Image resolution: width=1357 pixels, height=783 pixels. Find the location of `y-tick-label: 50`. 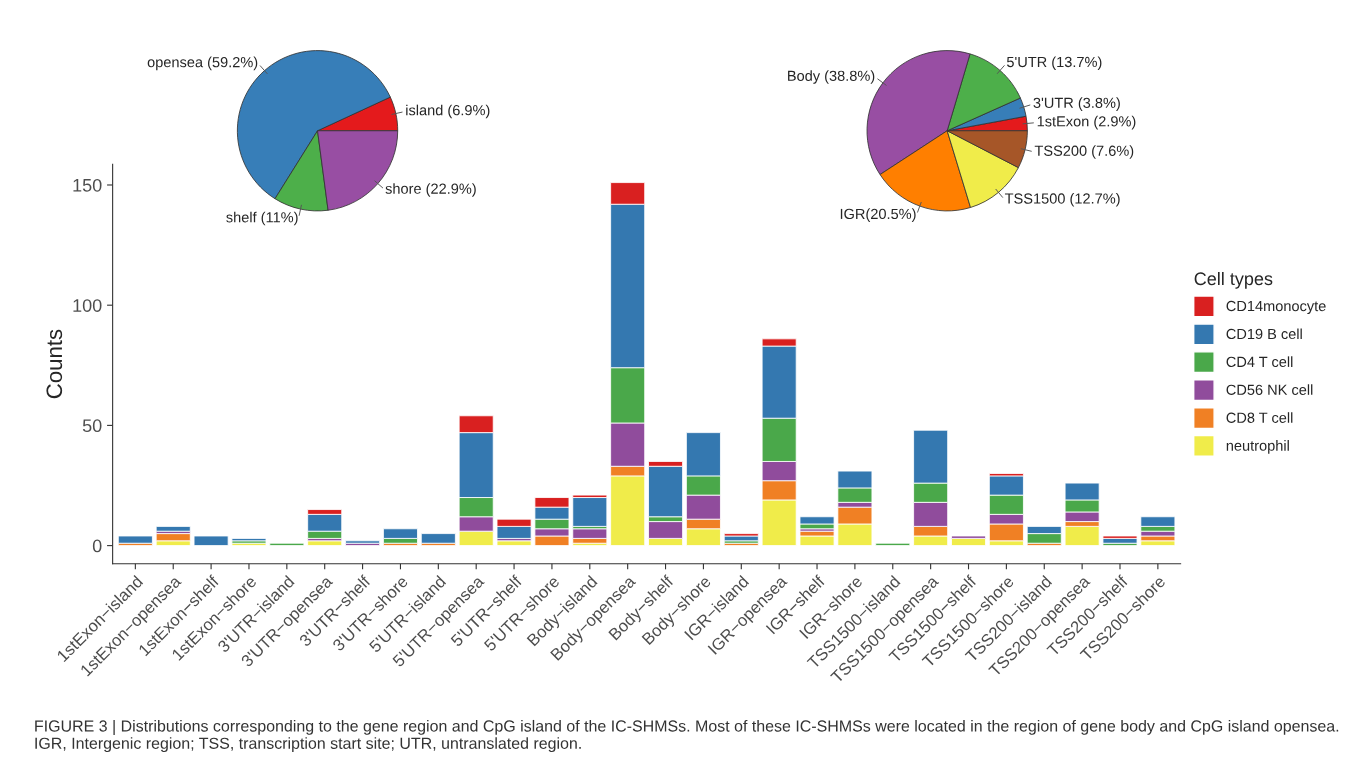

y-tick-label: 50 is located at coordinates (92, 426).